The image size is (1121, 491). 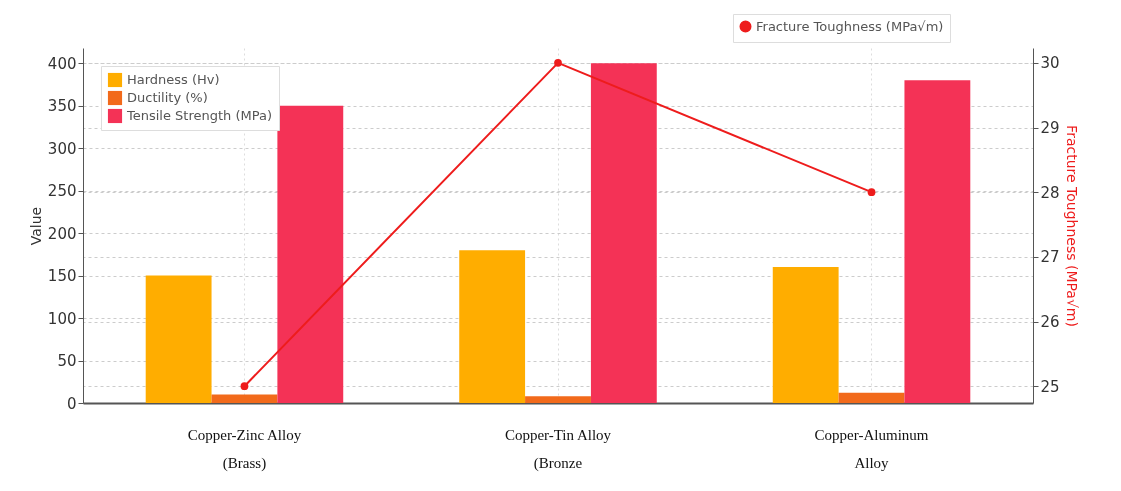 What do you see at coordinates (1071, 226) in the screenshot?
I see `y2-axis-title: Fracture Toughness (MPa√m)` at bounding box center [1071, 226].